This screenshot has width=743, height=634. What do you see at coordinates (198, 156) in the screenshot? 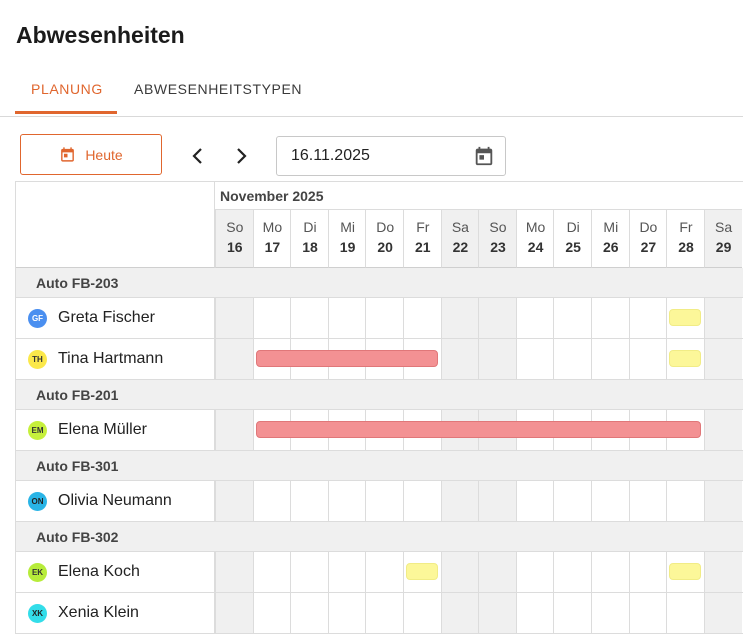
I see `previous-week-button` at bounding box center [198, 156].